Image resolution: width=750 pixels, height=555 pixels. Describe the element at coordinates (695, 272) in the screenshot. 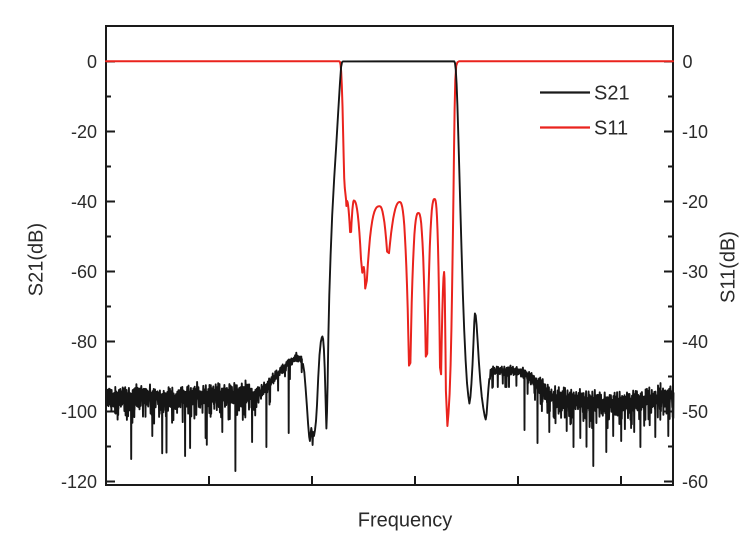

I see `svg-text: -30` at that location.